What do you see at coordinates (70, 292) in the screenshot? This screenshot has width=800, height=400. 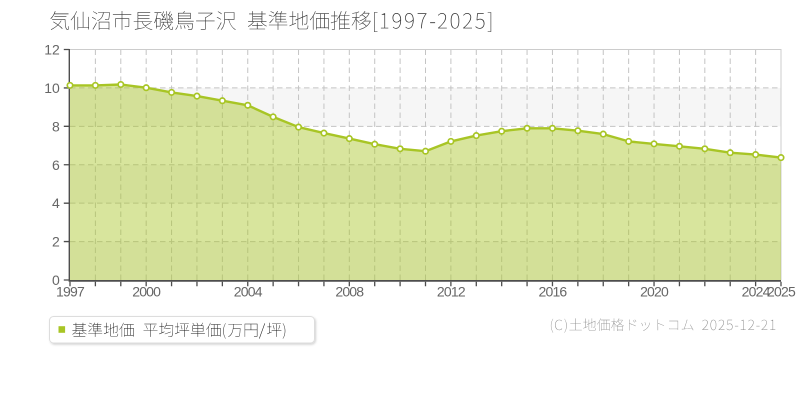 I see `svg-text: 1997` at bounding box center [70, 292].